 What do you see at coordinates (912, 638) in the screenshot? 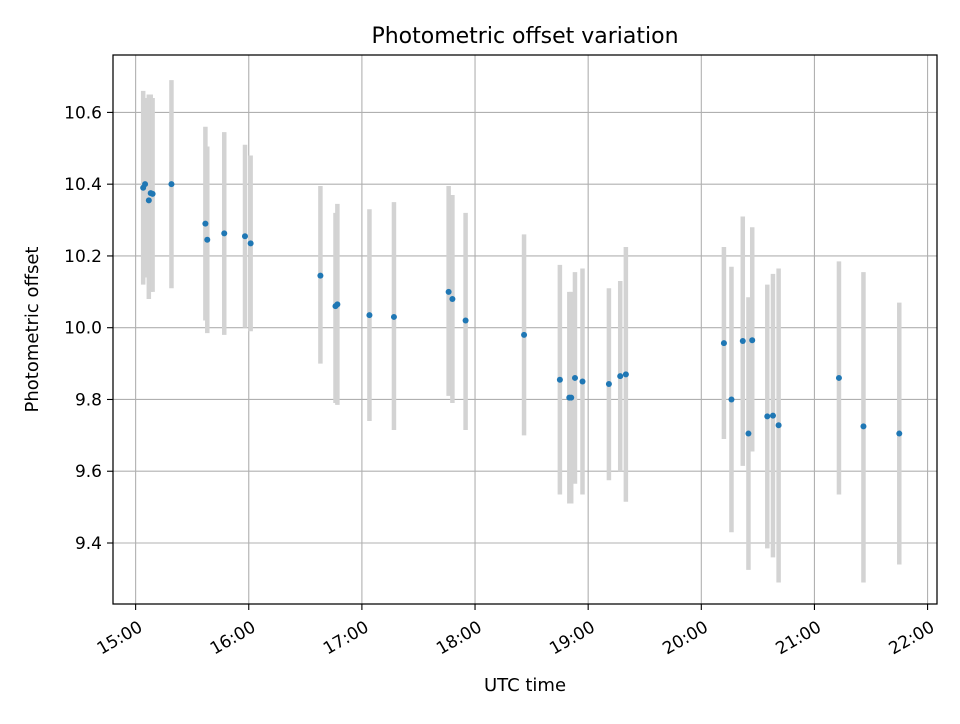
I see `x-tick-label: 22:00` at bounding box center [912, 638].